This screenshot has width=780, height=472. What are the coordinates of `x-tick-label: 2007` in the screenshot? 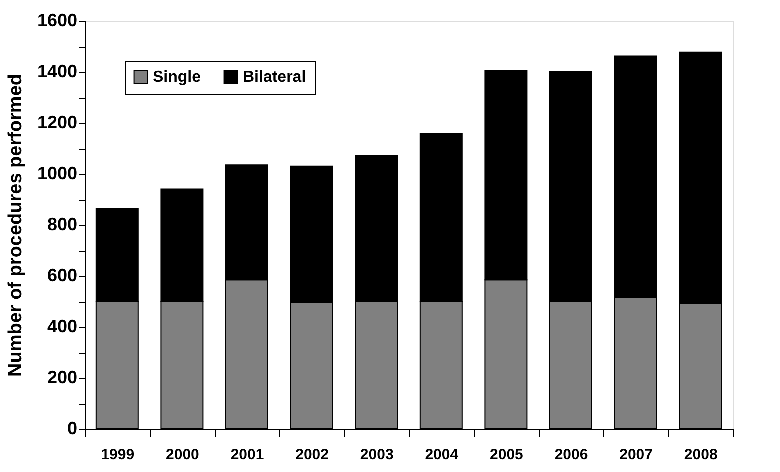 It's located at (636, 455).